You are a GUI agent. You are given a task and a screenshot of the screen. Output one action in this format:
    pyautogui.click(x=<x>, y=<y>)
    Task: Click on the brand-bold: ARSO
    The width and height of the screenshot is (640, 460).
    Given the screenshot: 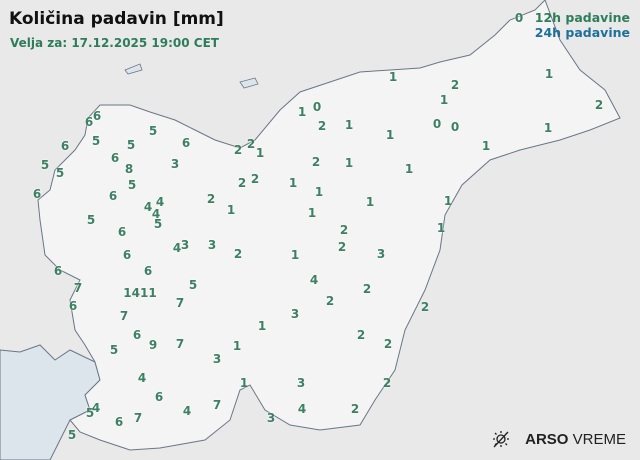 What is the action you would take?
    pyautogui.click(x=547, y=439)
    